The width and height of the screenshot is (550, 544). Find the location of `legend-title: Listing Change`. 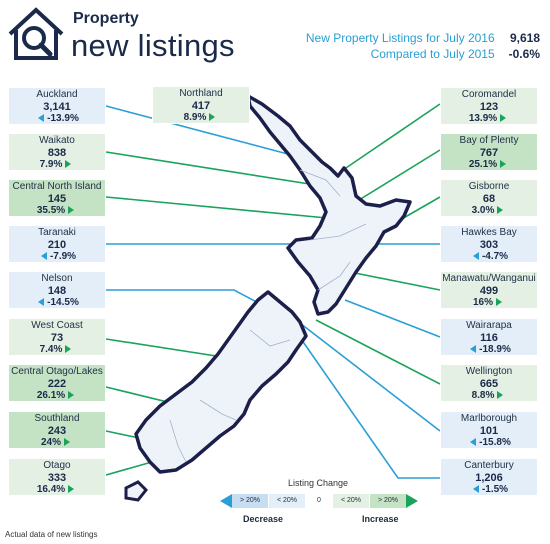

legend-title: Listing Change is located at coordinates (318, 483).